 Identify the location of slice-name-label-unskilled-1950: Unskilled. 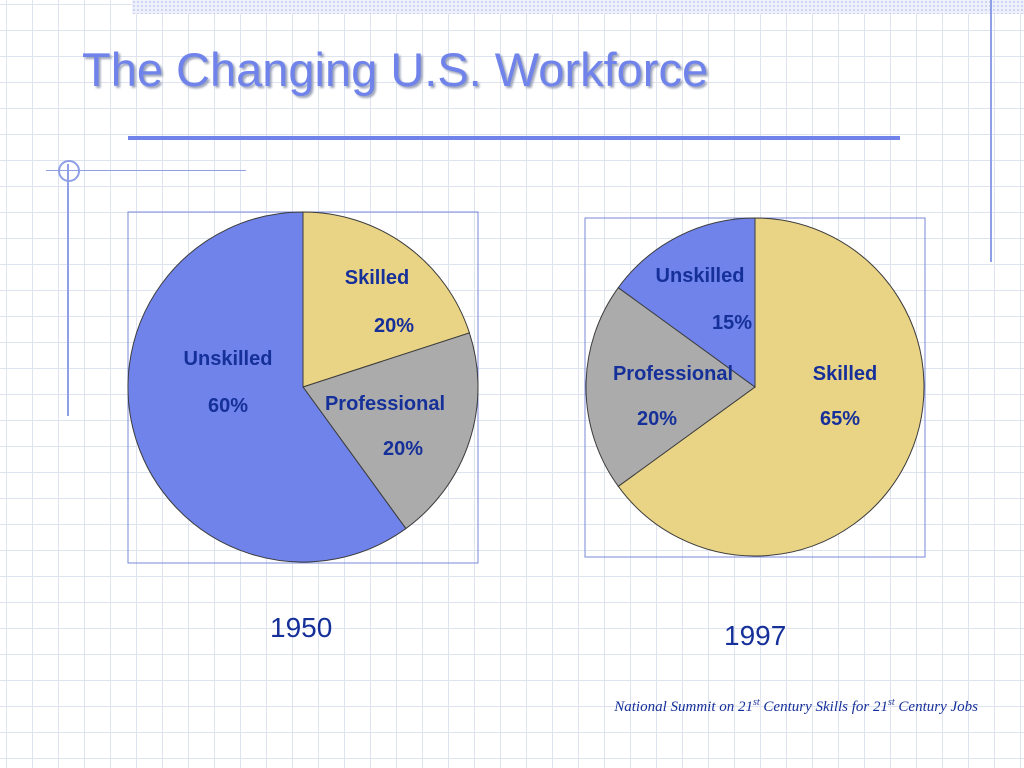
(228, 359).